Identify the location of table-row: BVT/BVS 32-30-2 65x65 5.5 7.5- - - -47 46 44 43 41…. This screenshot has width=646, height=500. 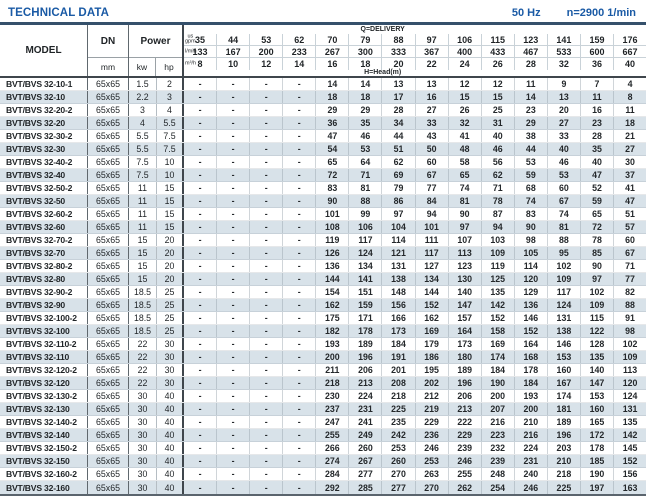
(323, 136).